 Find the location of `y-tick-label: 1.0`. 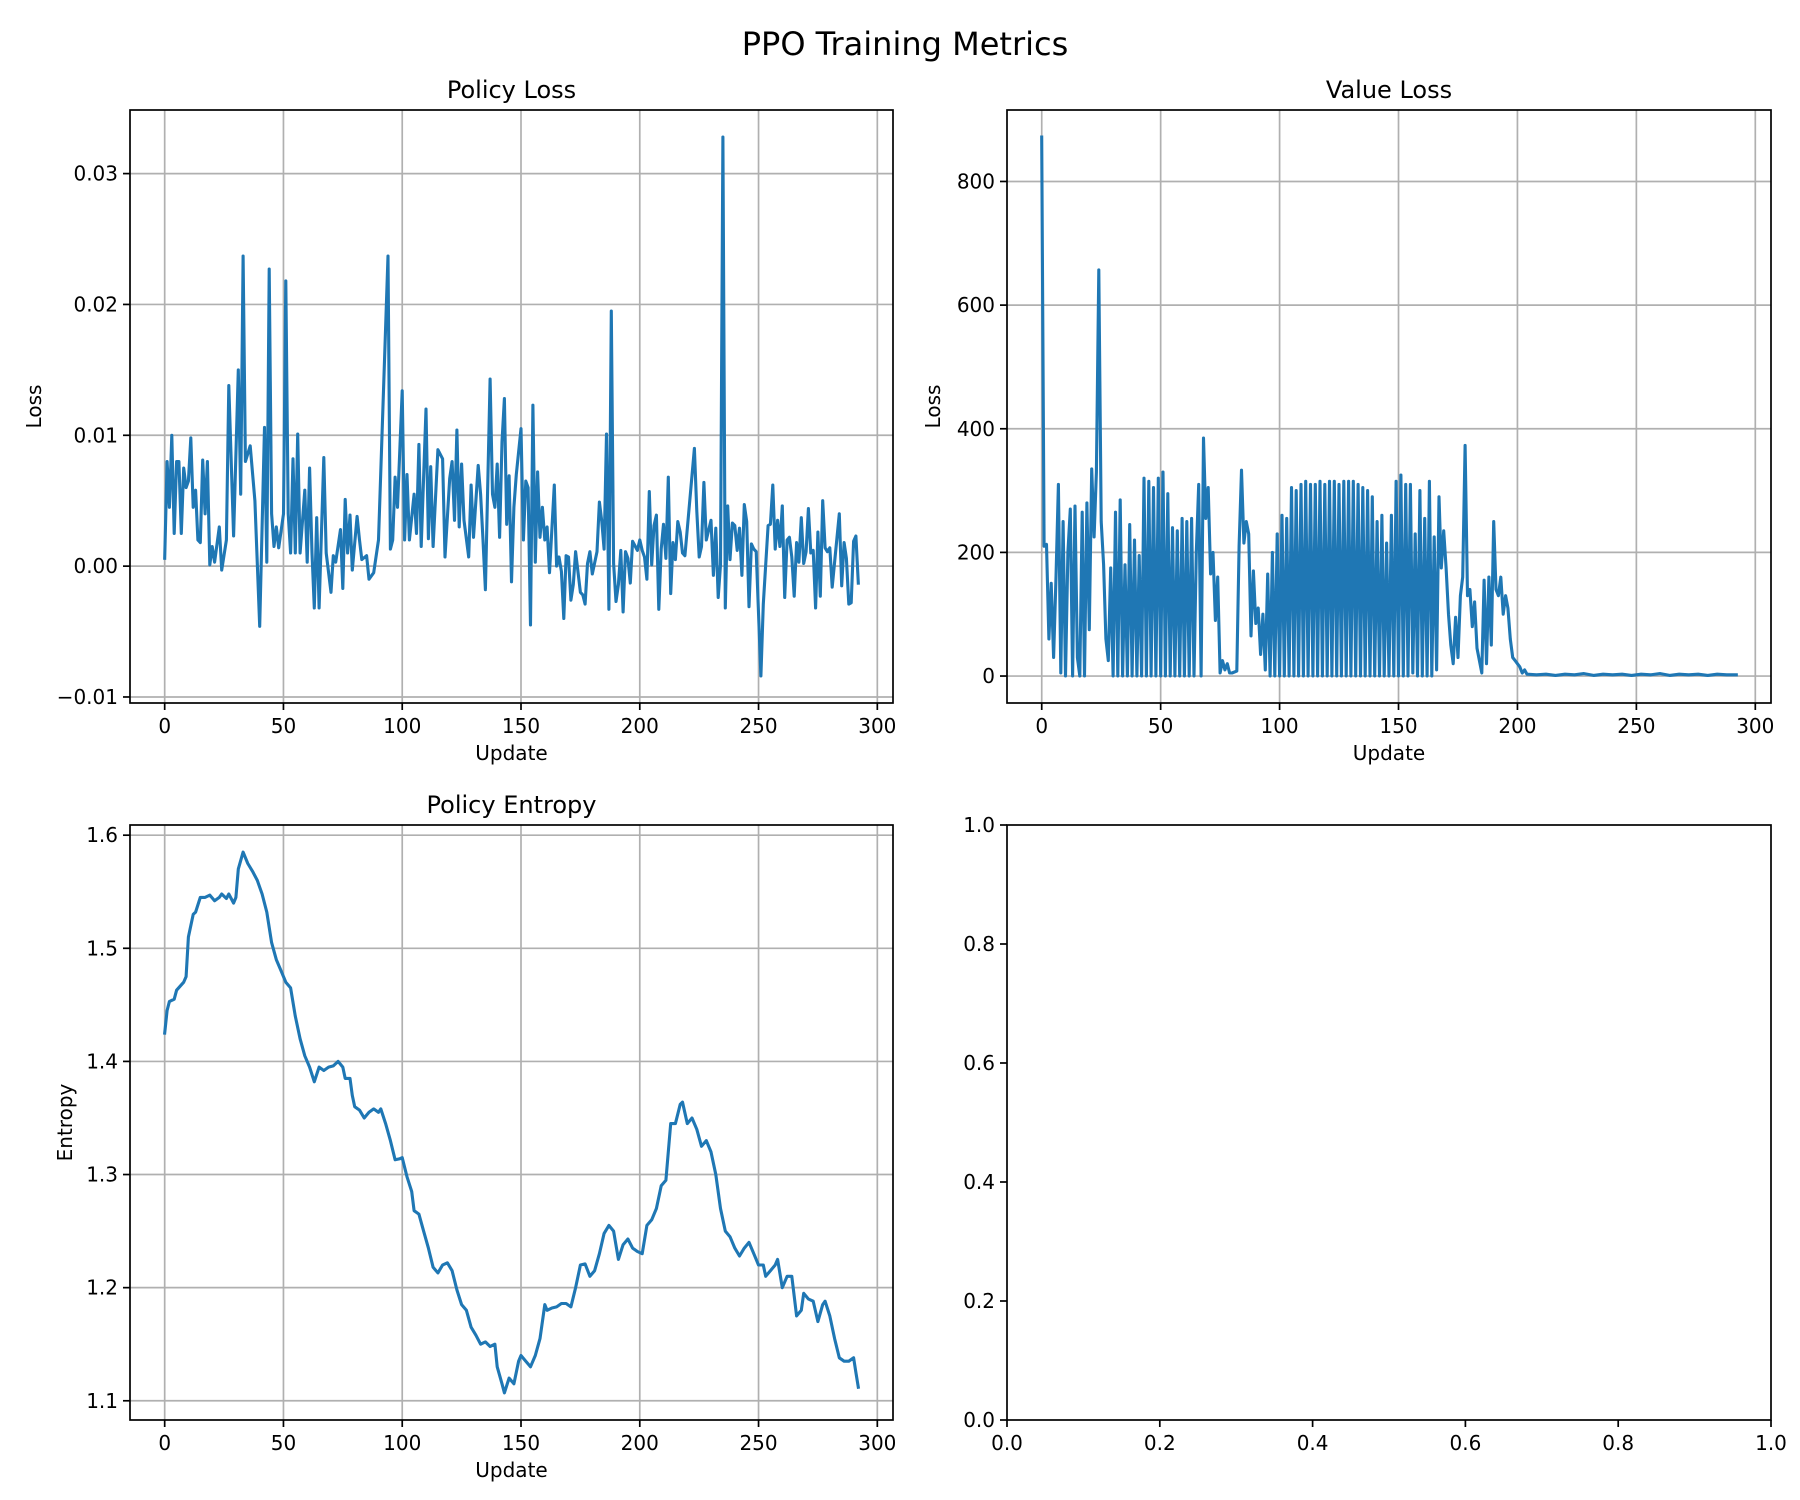

y-tick-label: 1.0 is located at coordinates (979, 825).